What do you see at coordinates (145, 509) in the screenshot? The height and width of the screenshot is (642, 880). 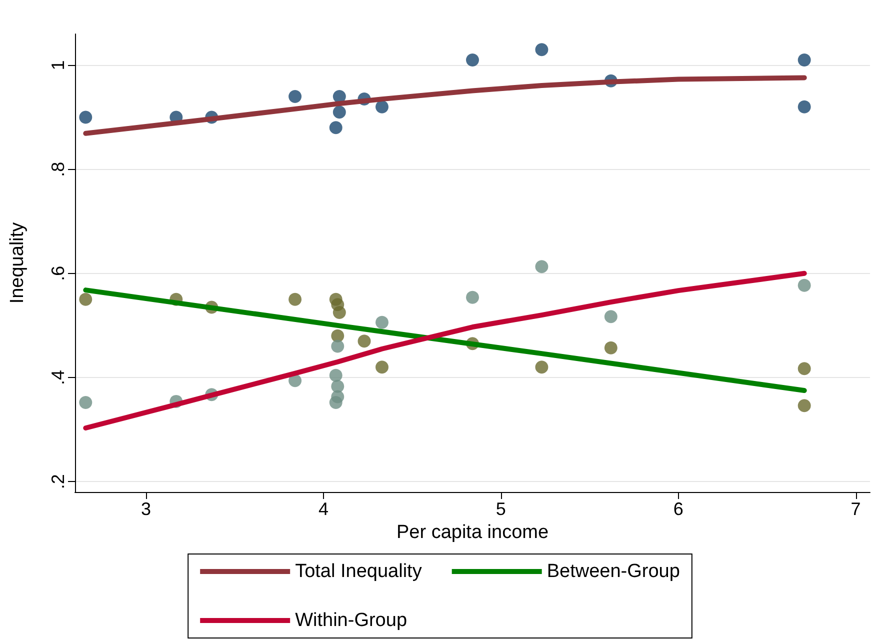 I see `x-tick-label: 3` at bounding box center [145, 509].